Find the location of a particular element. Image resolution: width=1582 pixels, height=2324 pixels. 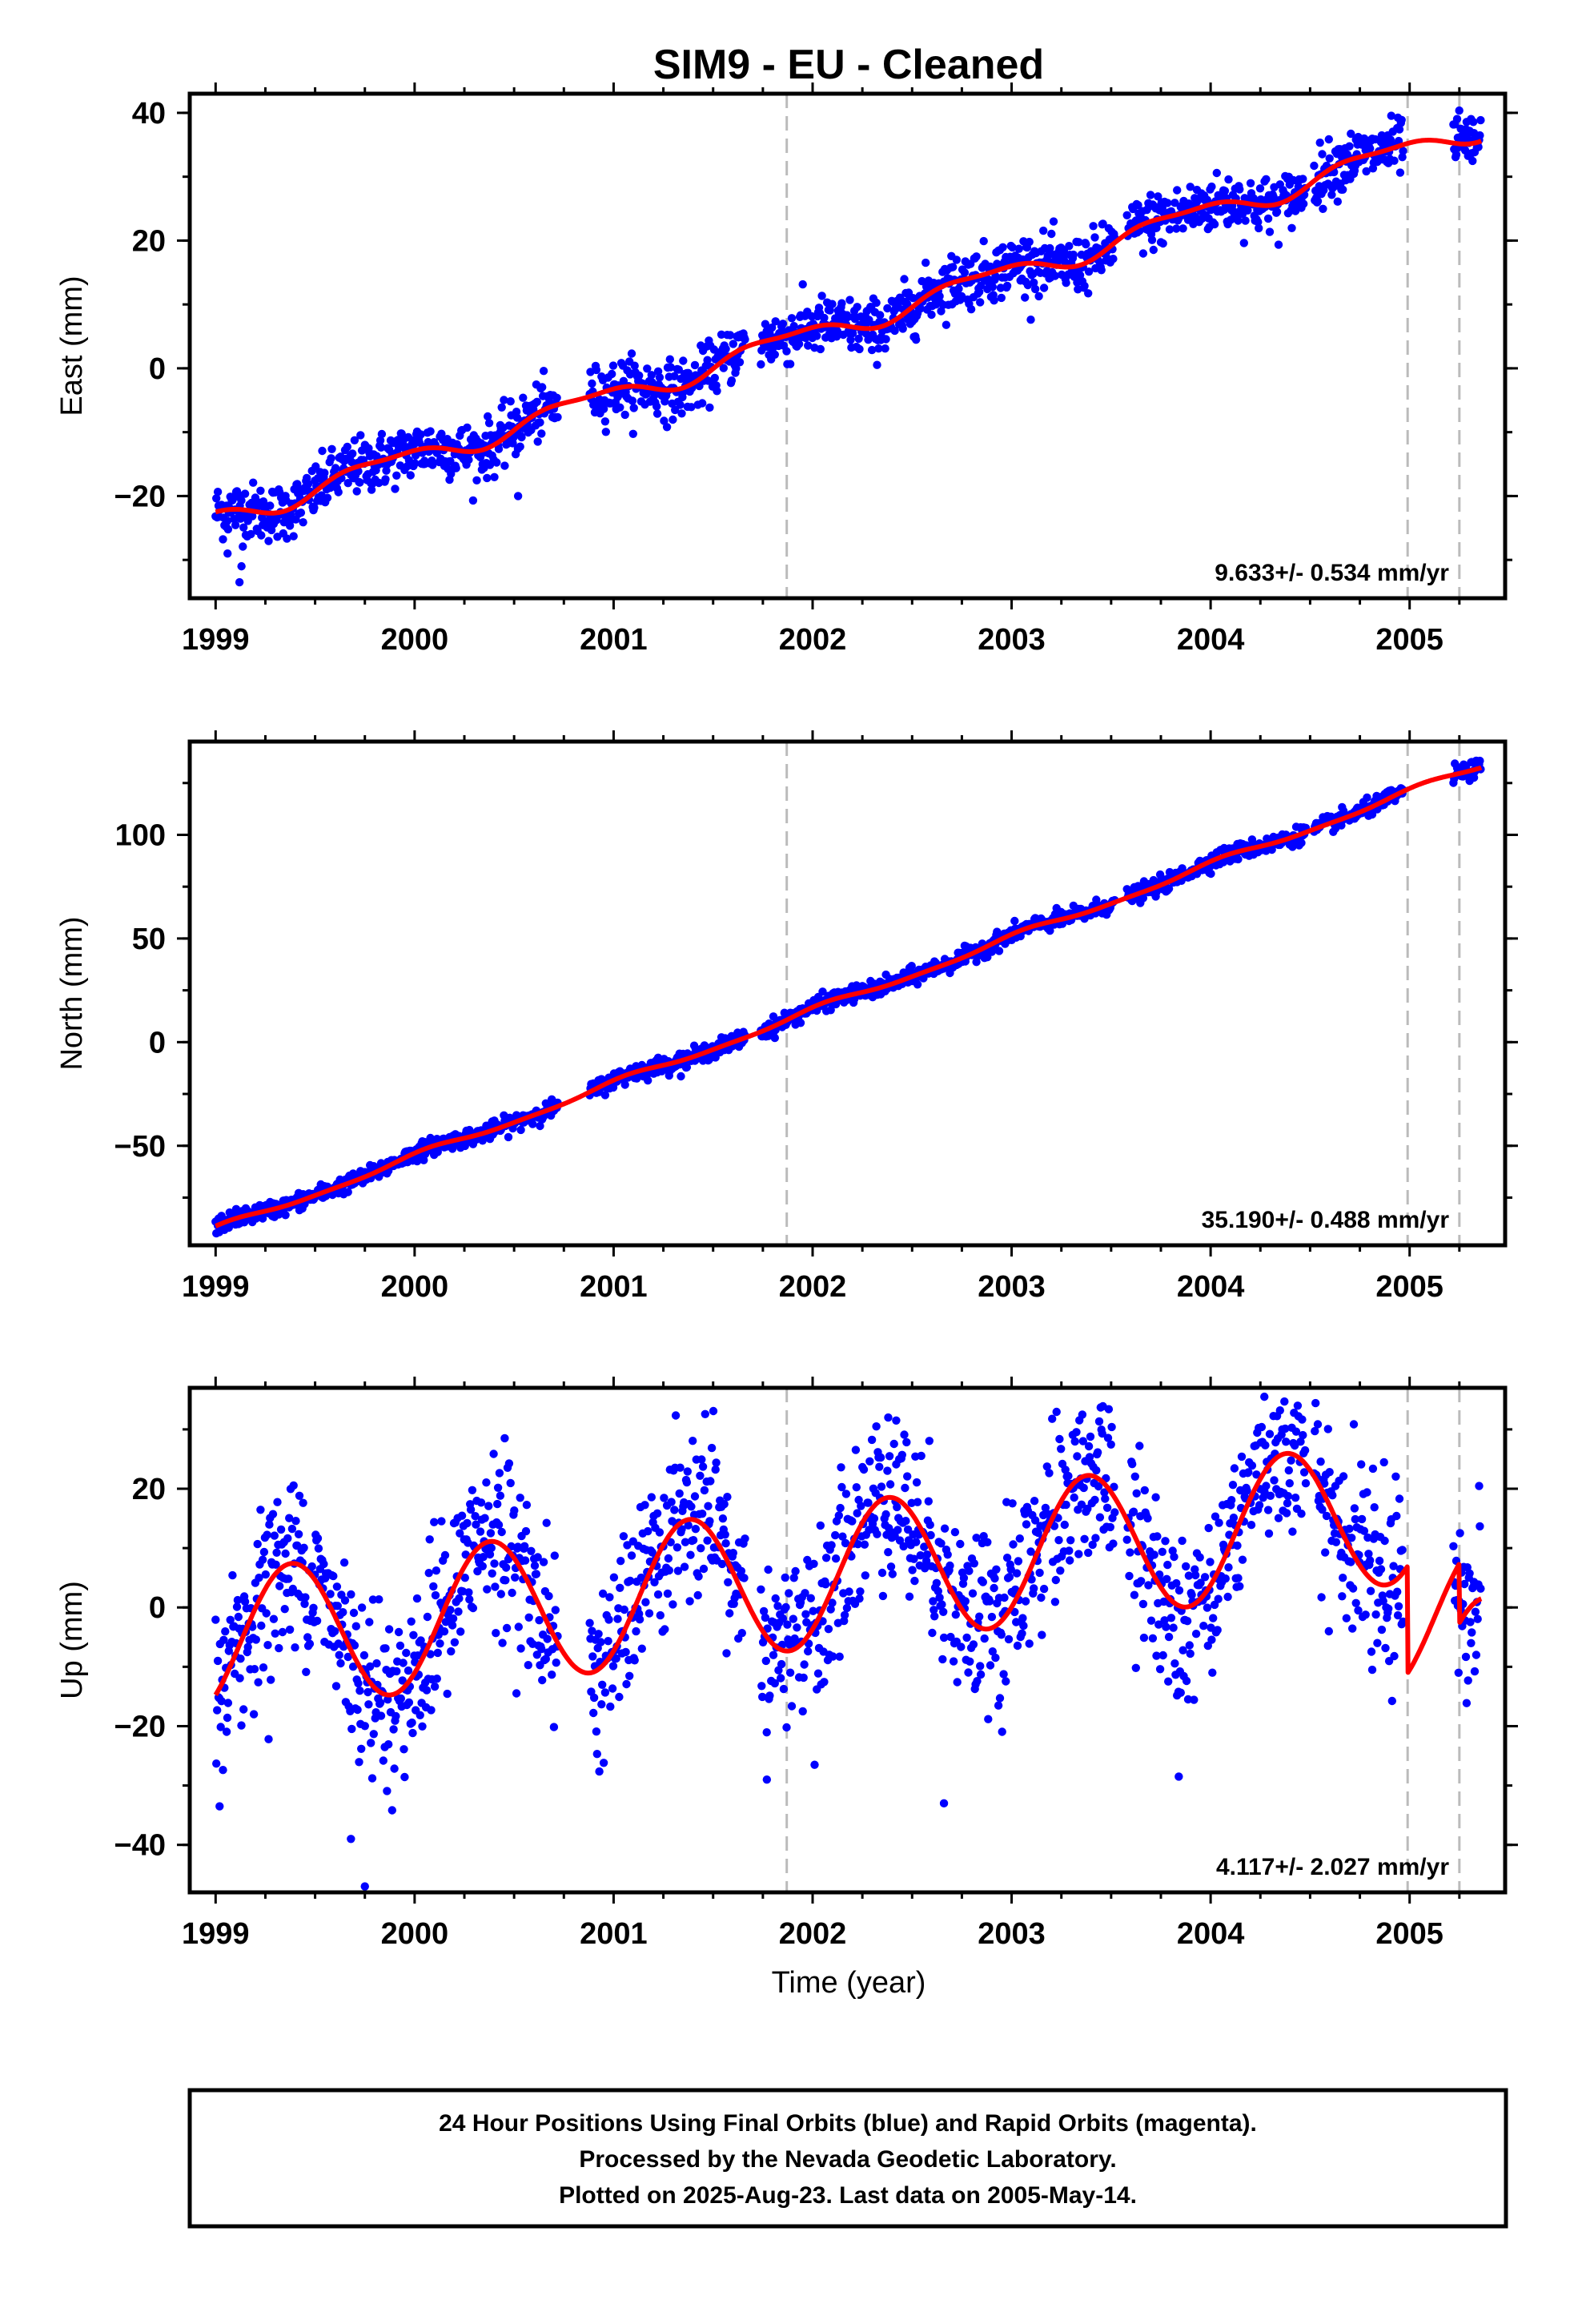

y-tick-label: 40 is located at coordinates (149, 114).